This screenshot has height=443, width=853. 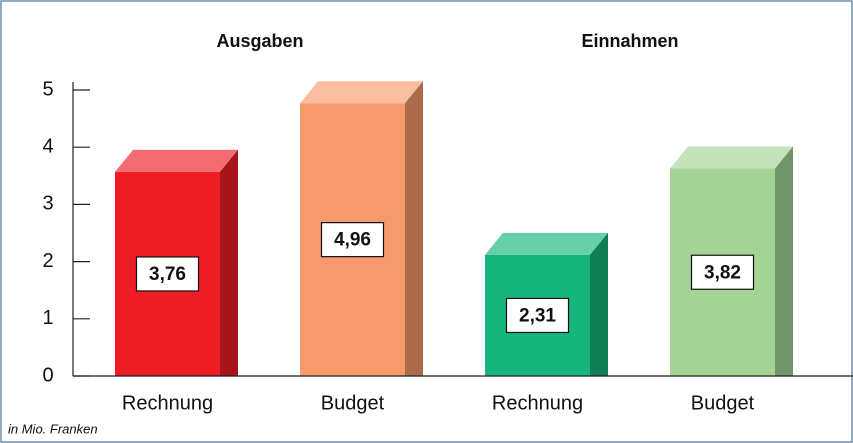 What do you see at coordinates (47, 318) in the screenshot?
I see `y-tick-label: 1` at bounding box center [47, 318].